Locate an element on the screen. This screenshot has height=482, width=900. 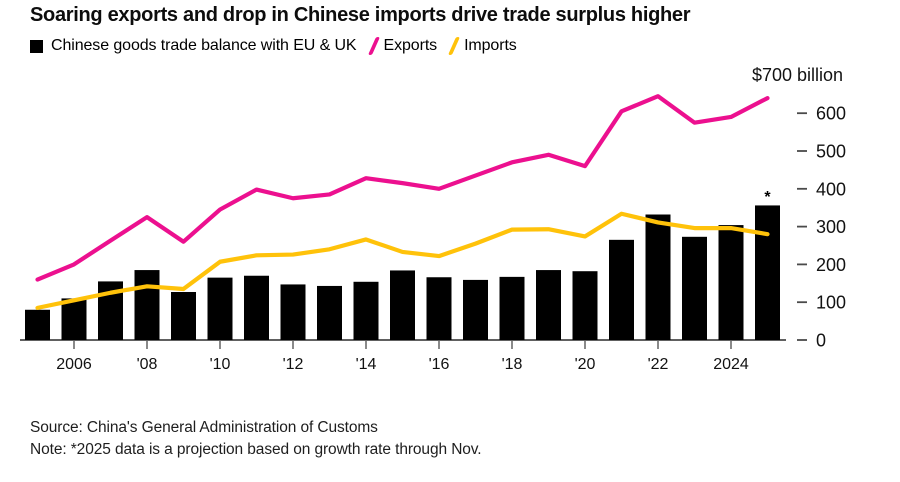
x-tick-label-18: '18 is located at coordinates (512, 364).